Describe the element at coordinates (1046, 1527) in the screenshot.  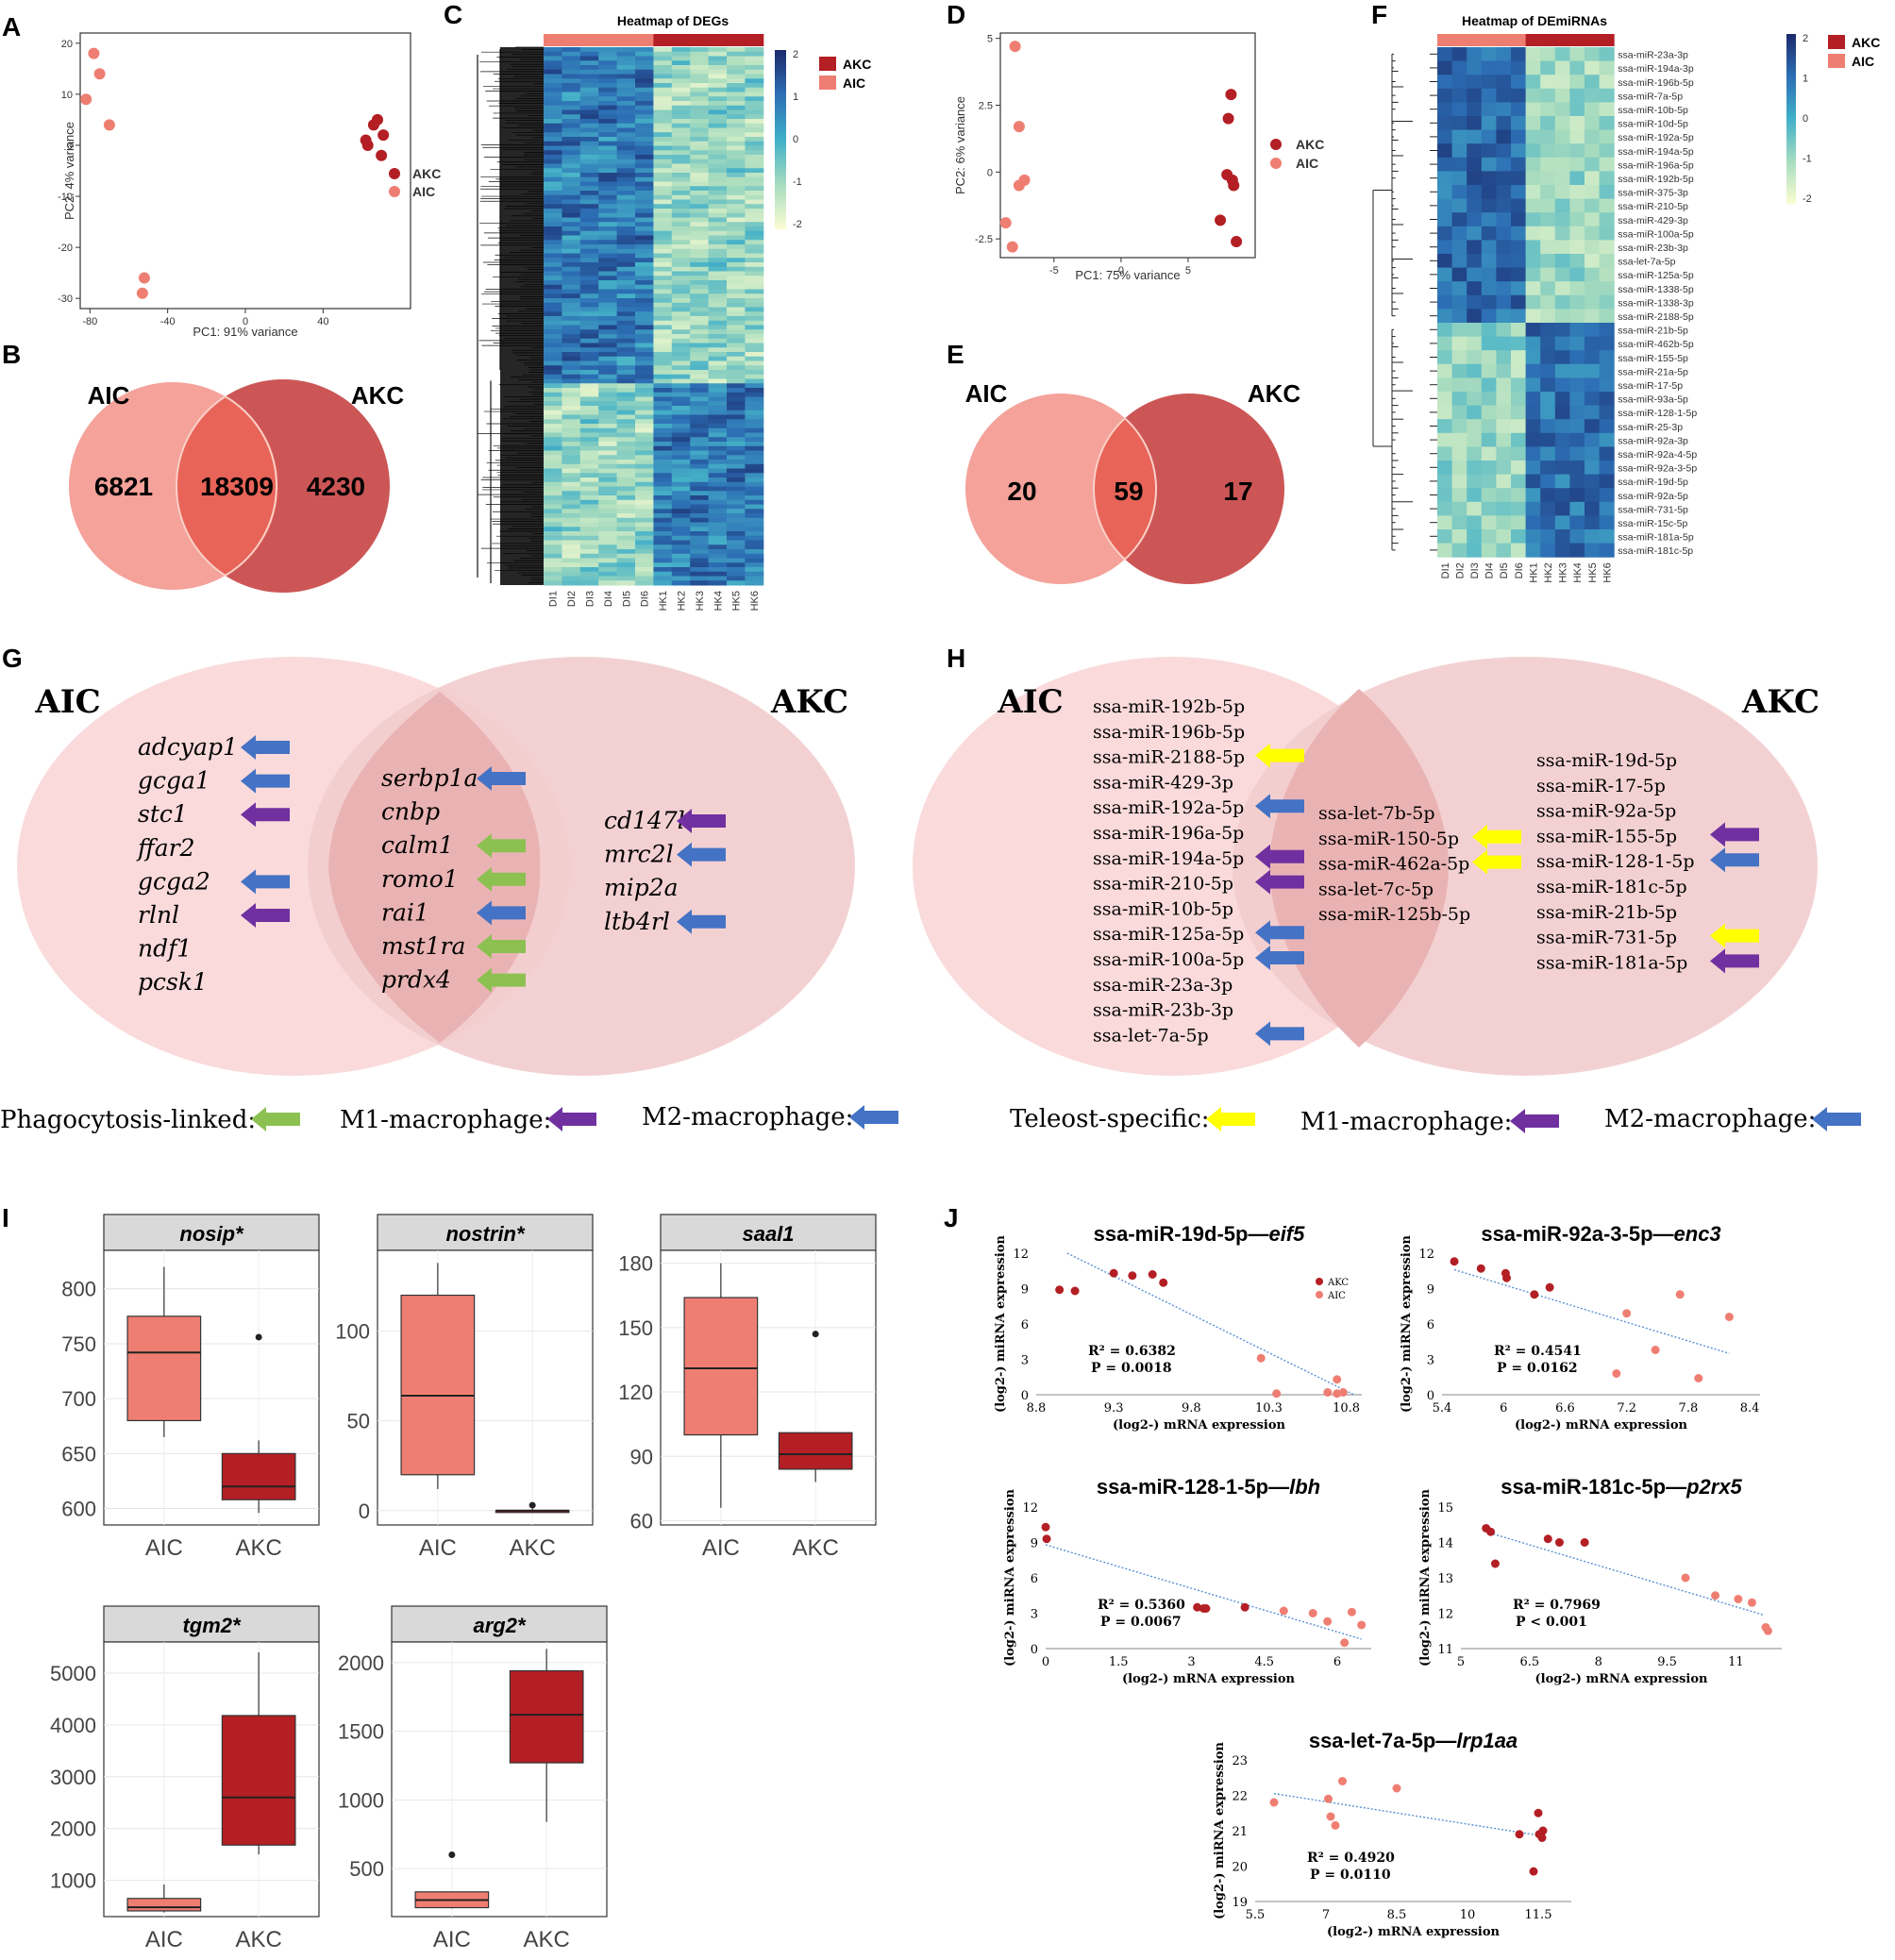
I see `scatter-point-akc` at that location.